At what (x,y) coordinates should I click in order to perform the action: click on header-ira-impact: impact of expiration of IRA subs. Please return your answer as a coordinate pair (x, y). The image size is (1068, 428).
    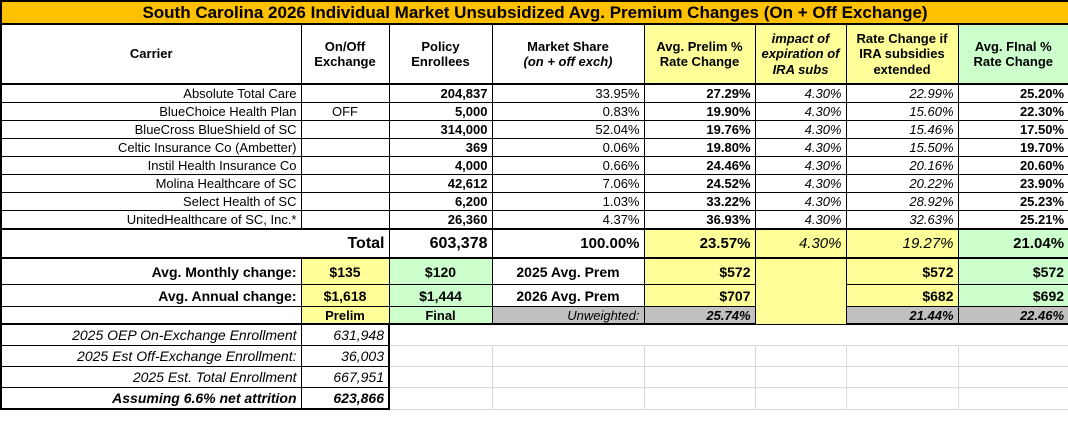
    Looking at the image, I should click on (800, 54).